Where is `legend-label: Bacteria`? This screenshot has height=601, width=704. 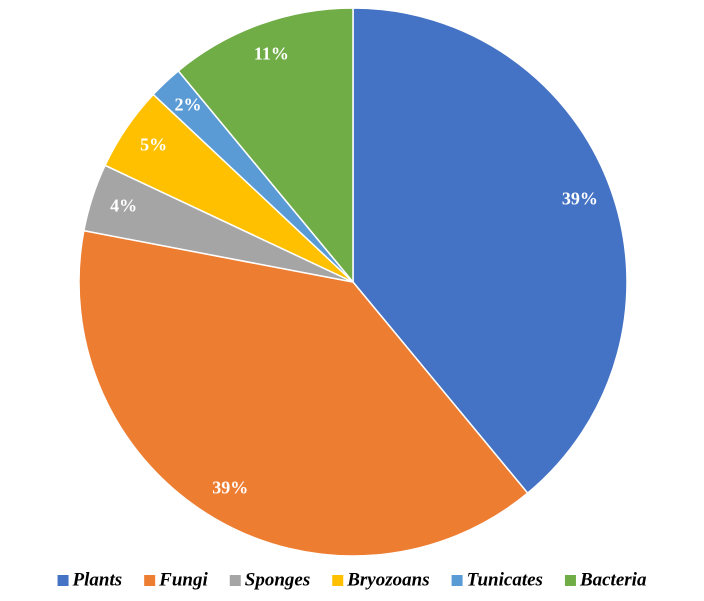 legend-label: Bacteria is located at coordinates (613, 579).